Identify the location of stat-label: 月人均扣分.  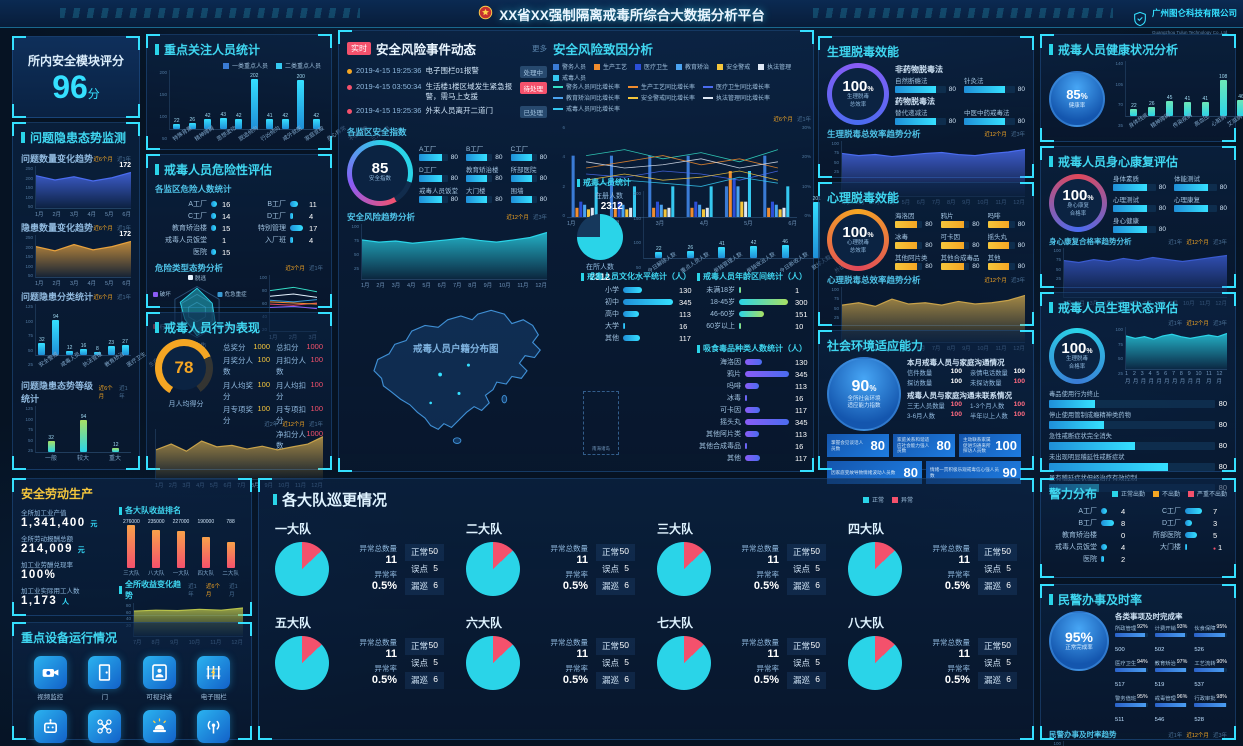
(291, 390).